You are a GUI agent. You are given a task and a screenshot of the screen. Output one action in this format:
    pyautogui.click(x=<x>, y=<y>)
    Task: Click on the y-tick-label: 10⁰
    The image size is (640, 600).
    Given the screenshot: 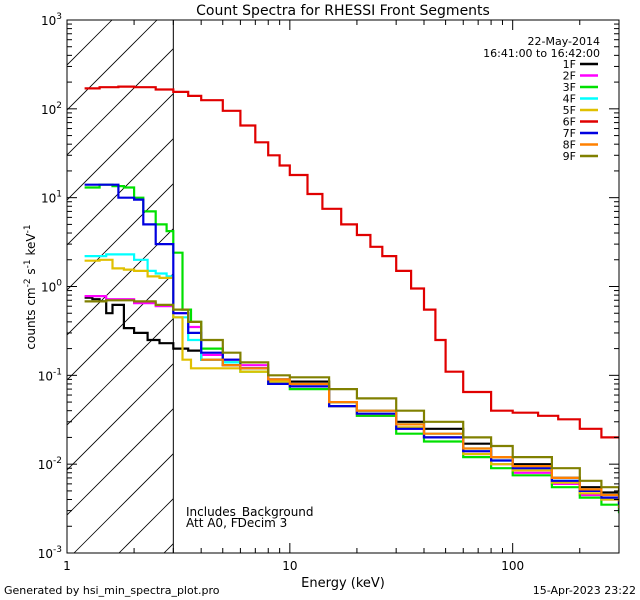 What is the action you would take?
    pyautogui.click(x=51, y=287)
    